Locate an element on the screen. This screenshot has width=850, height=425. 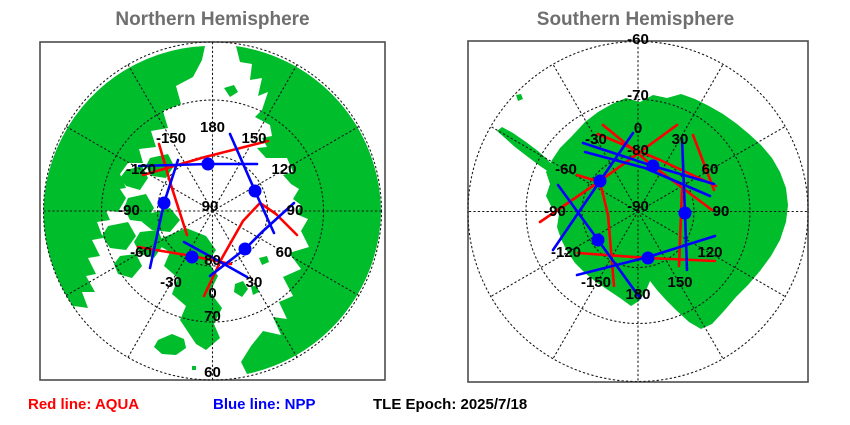
north-longitude-label: -120 is located at coordinates (141, 169).